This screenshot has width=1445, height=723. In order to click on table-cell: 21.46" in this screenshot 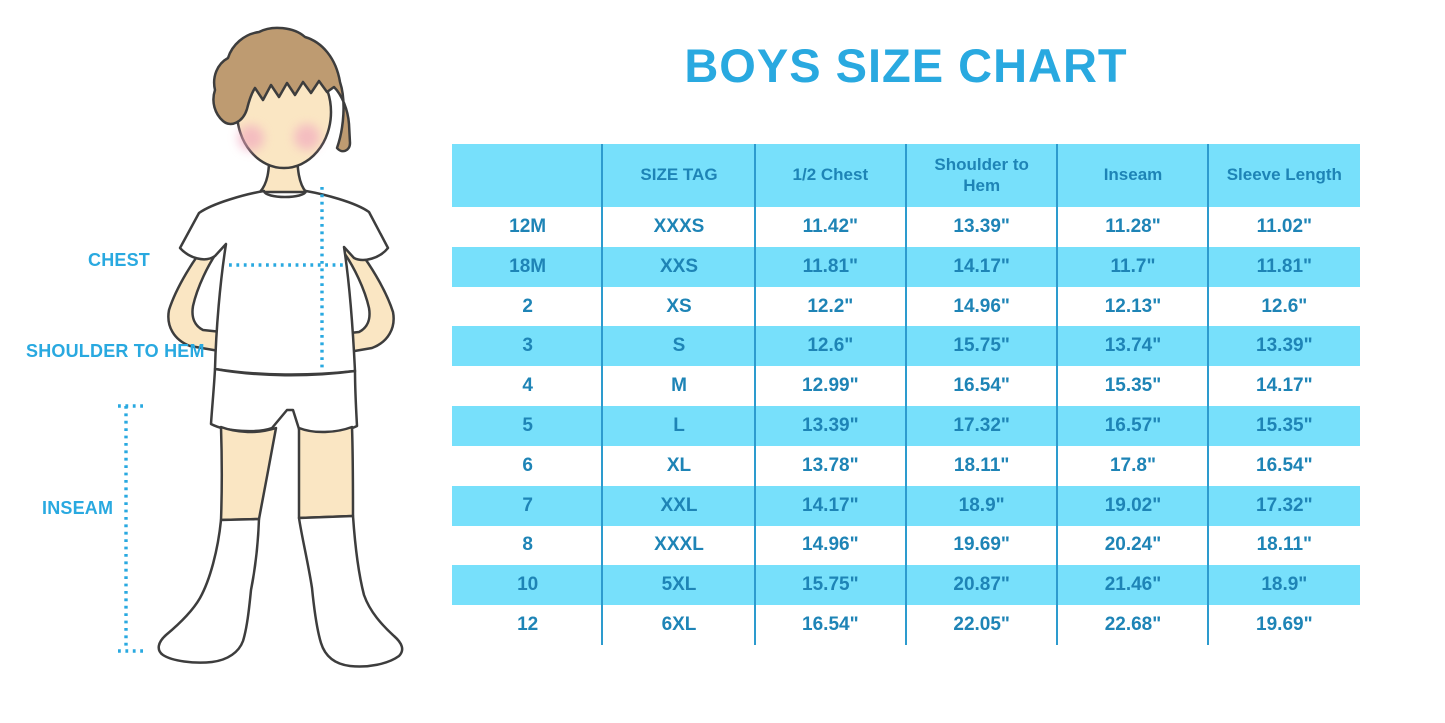, I will do `click(1133, 585)`.